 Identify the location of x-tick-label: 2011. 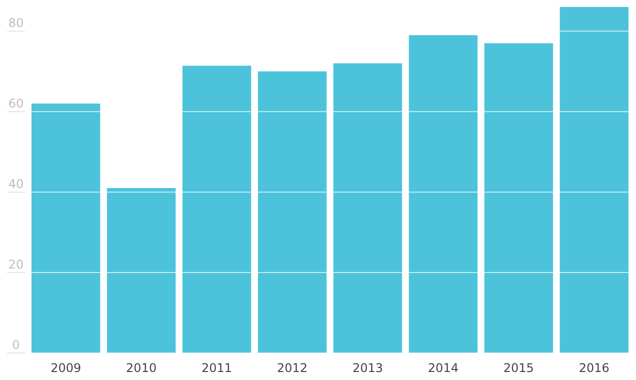
(217, 368).